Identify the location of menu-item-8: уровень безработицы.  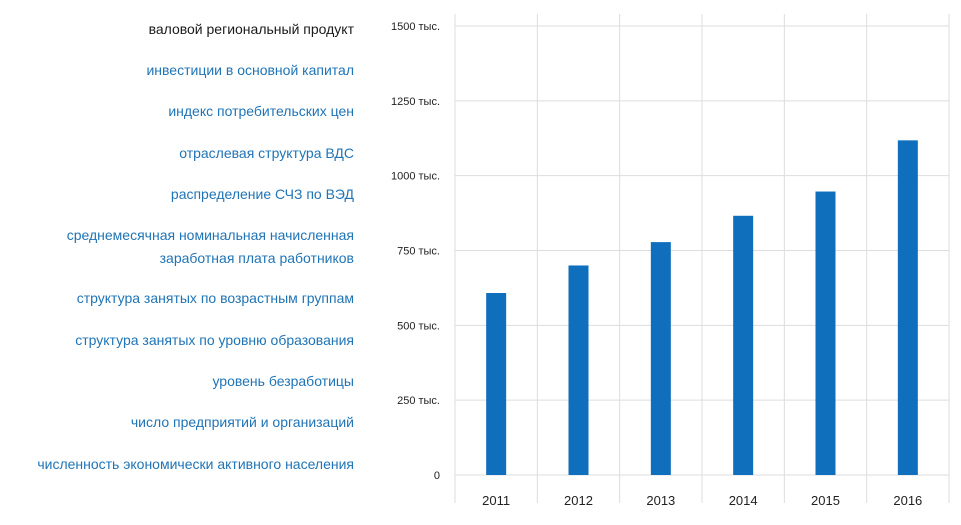
(283, 381).